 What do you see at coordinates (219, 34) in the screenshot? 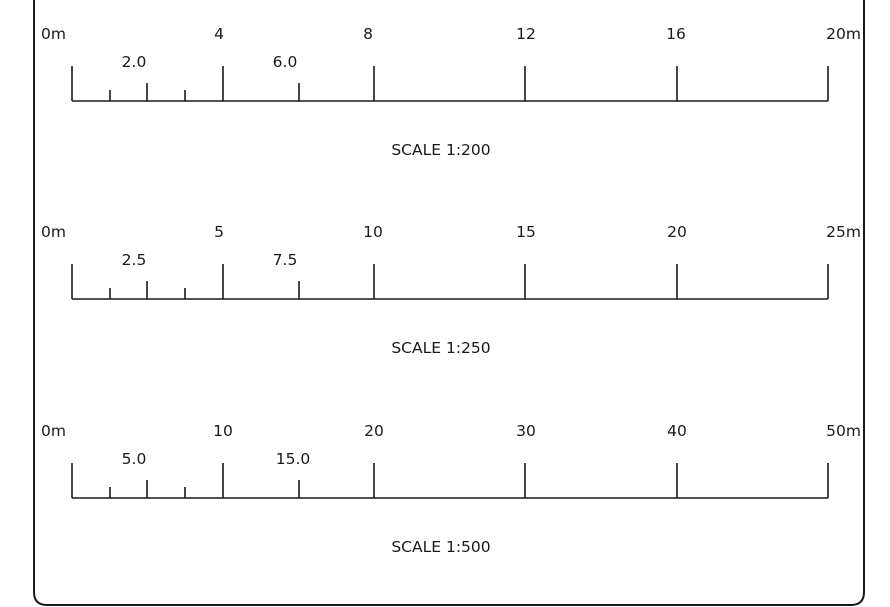
I see `major-label: 4` at bounding box center [219, 34].